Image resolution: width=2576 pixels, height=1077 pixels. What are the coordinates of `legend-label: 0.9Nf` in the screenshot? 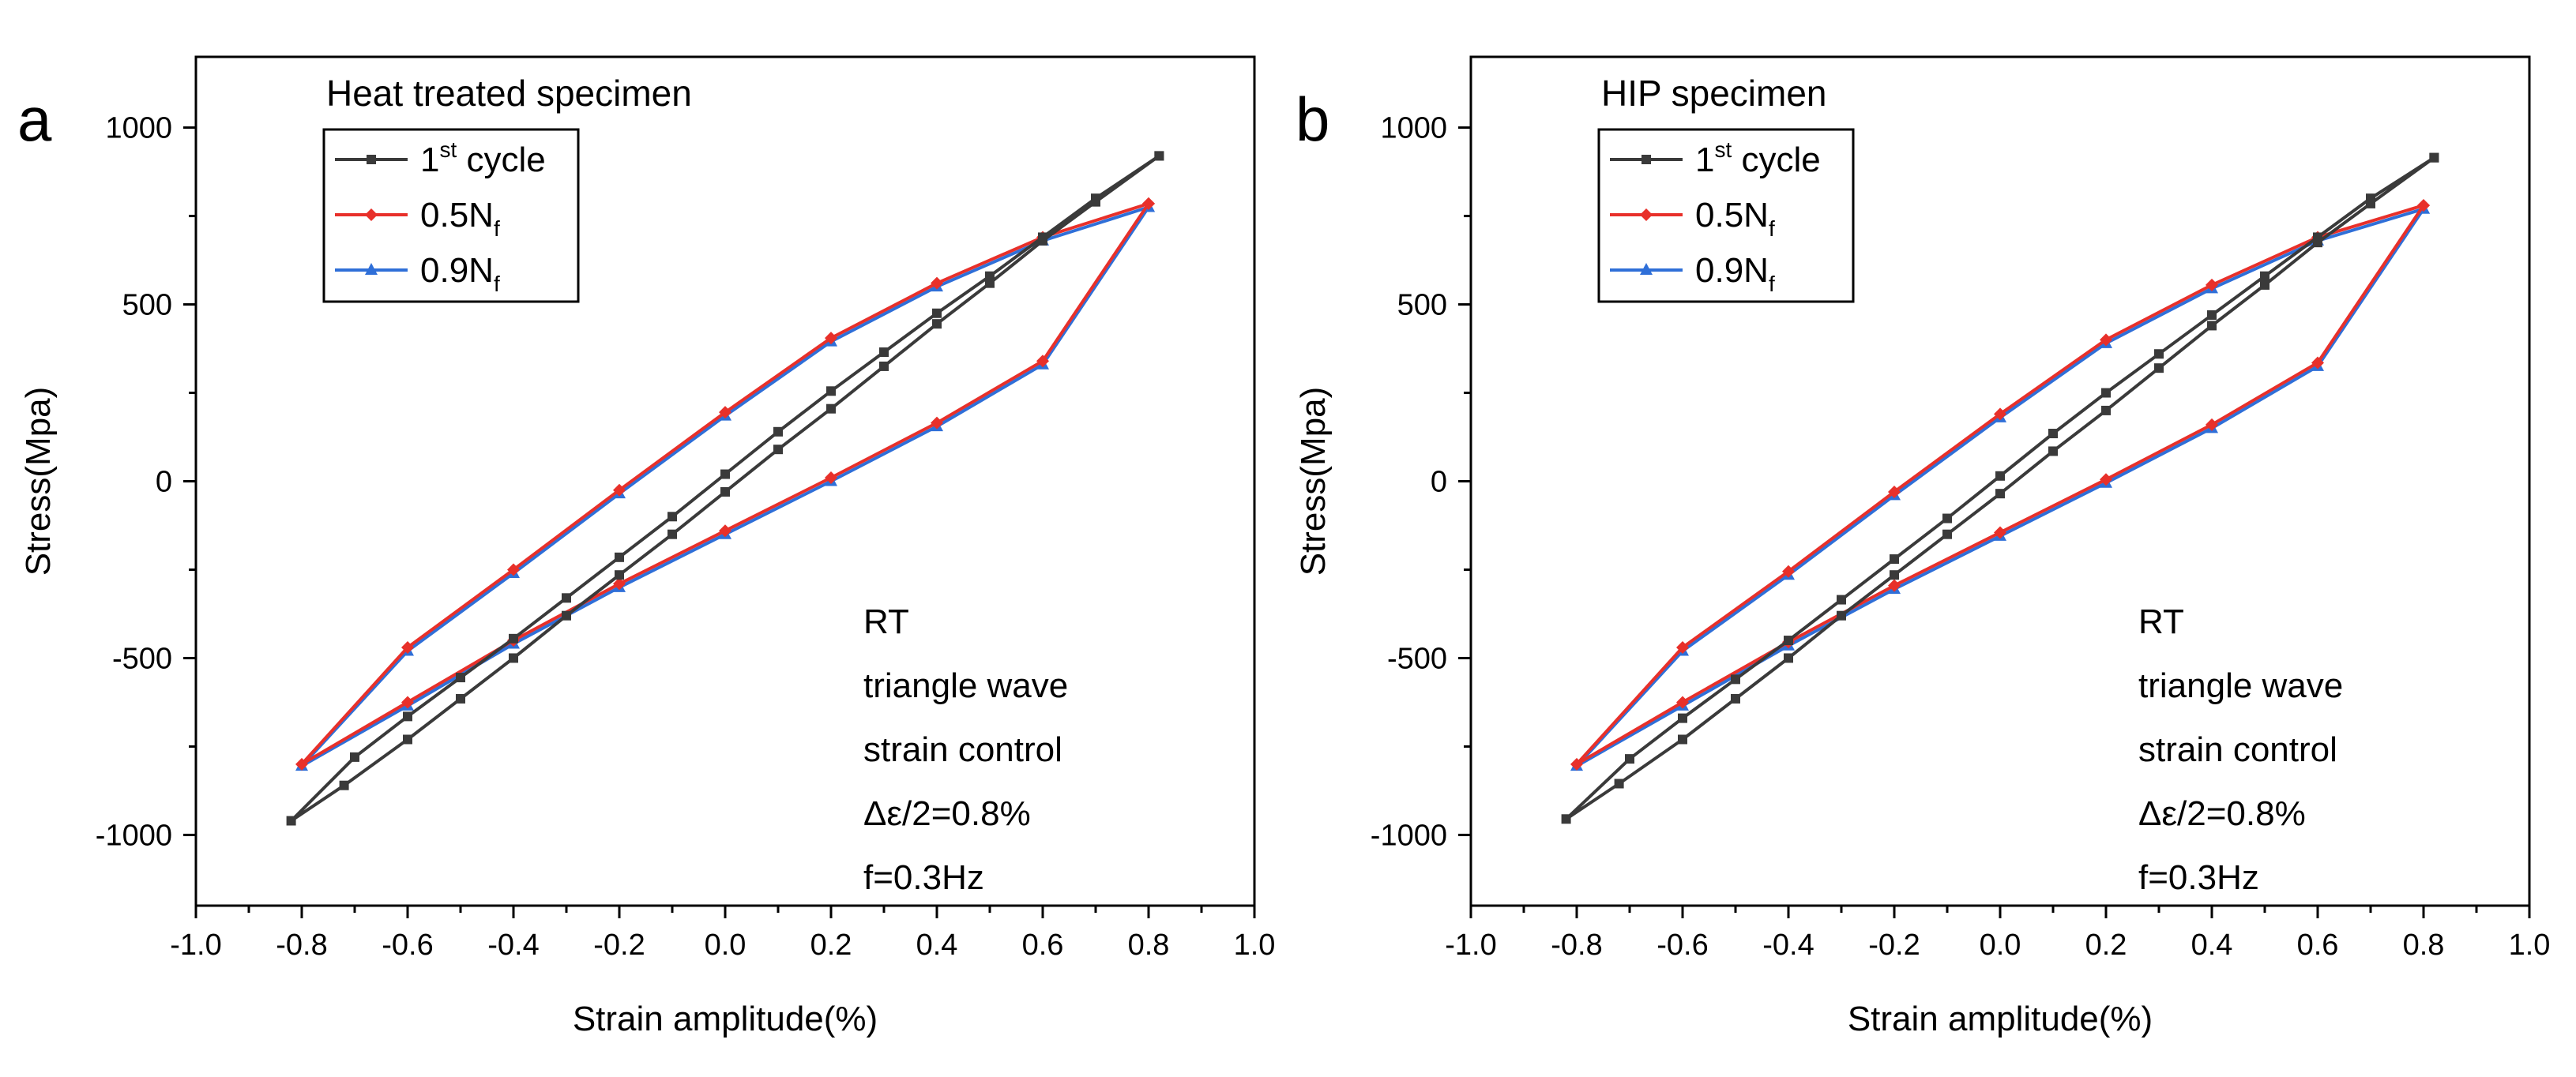 It's located at (460, 273).